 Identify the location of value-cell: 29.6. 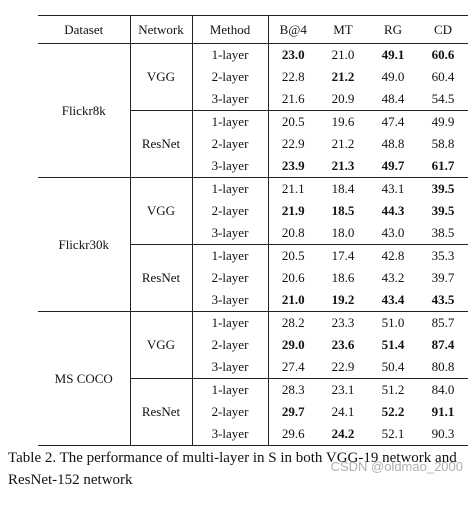
(293, 434).